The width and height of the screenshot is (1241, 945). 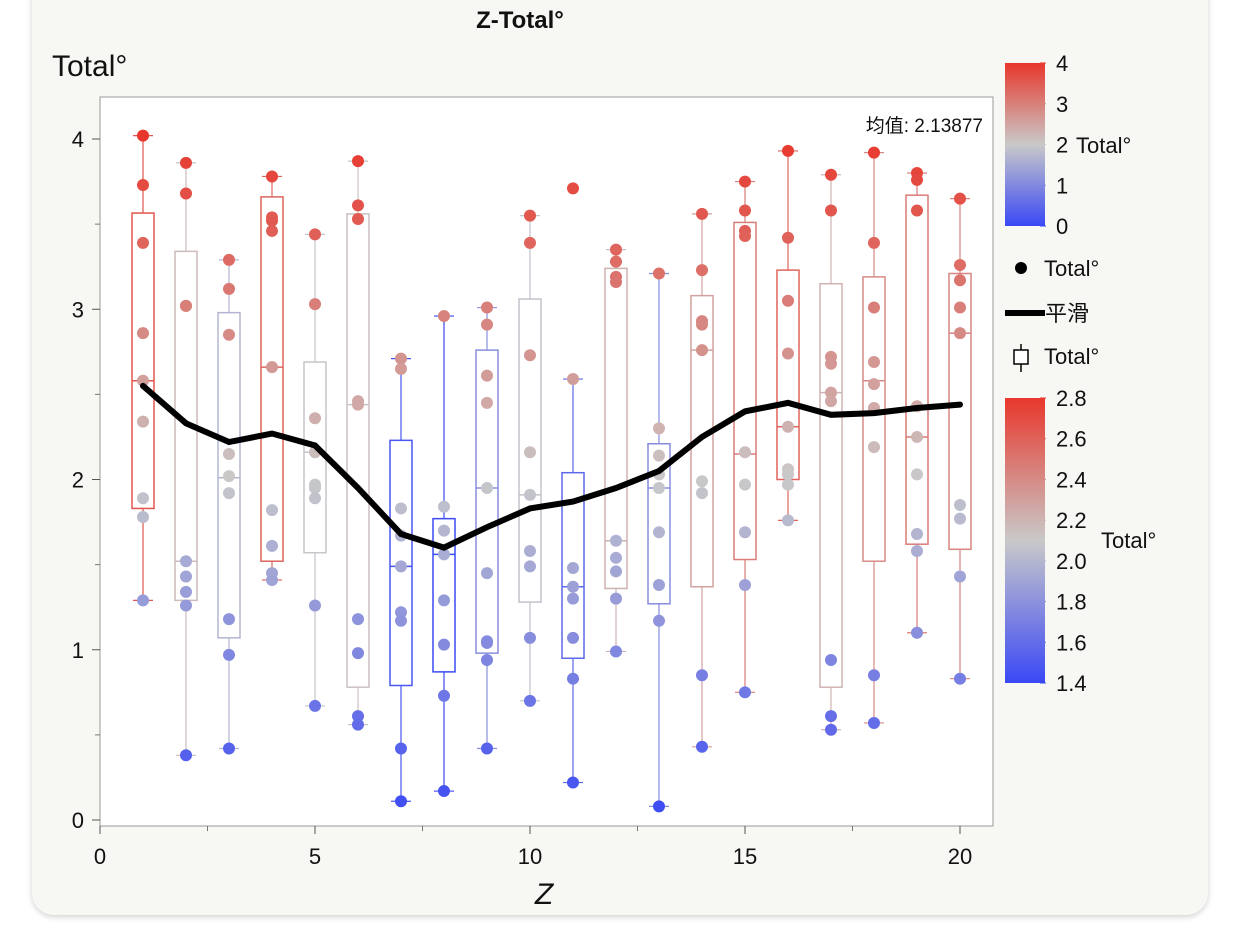 What do you see at coordinates (78, 139) in the screenshot?
I see `y-tick-label: 4` at bounding box center [78, 139].